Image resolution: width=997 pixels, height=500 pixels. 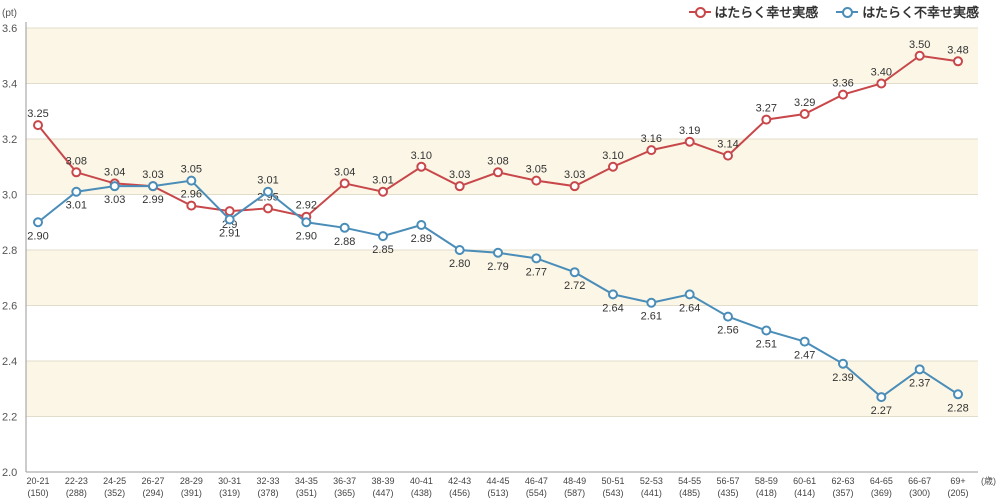 What do you see at coordinates (9, 85) in the screenshot?
I see `y-tick-label: 3.4` at bounding box center [9, 85].